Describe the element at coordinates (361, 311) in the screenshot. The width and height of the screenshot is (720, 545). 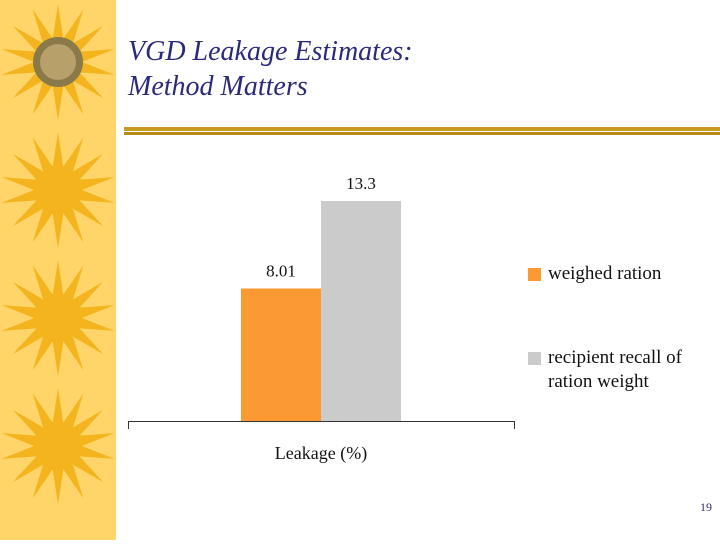
I see `bar-recipient-recall` at that location.